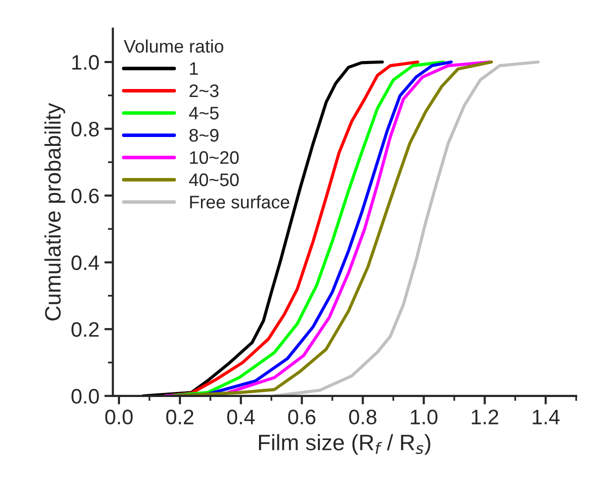 The width and height of the screenshot is (594, 477). I want to click on y-tick-label: 0.8, so click(85, 129).